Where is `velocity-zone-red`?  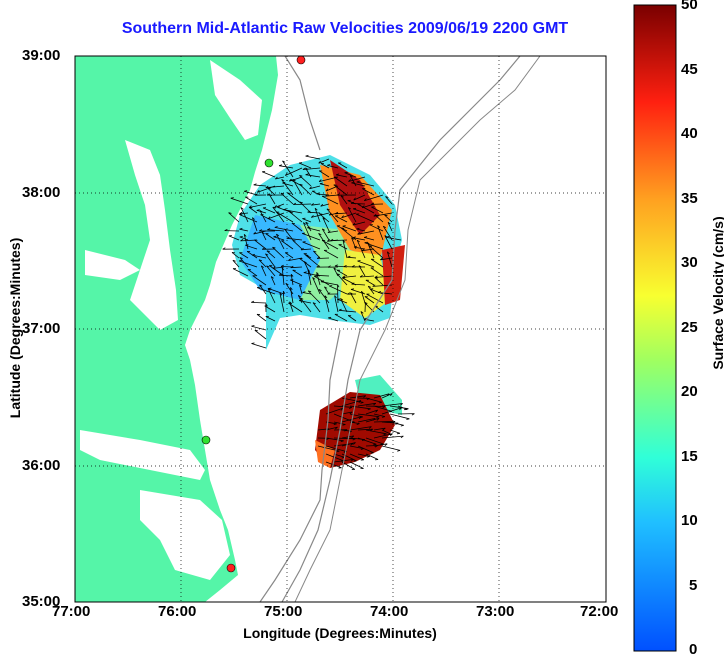
velocity-zone-red is located at coordinates (355, 197).